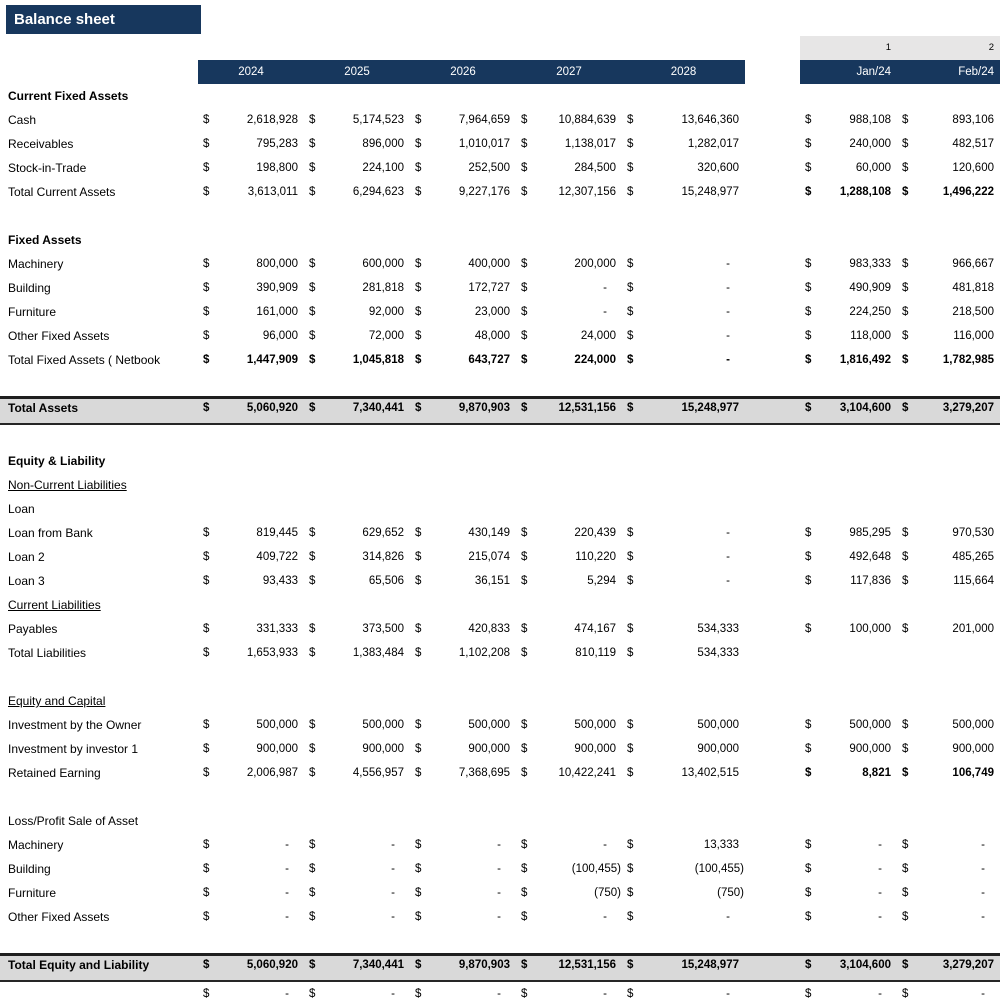  I want to click on cell-value-2027: 284,500, so click(595, 168).